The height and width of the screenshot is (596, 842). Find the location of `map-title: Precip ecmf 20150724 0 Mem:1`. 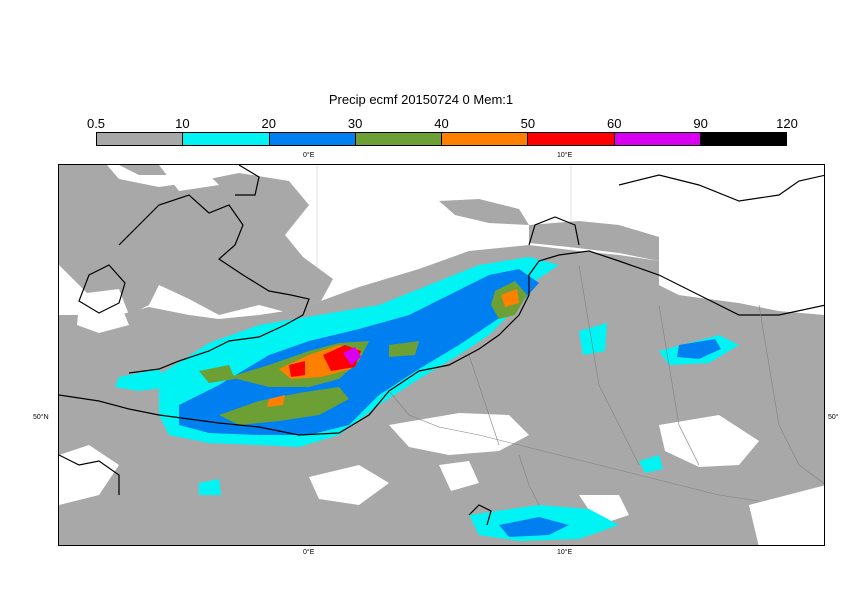

map-title: Precip ecmf 20150724 0 Mem:1 is located at coordinates (421, 99).